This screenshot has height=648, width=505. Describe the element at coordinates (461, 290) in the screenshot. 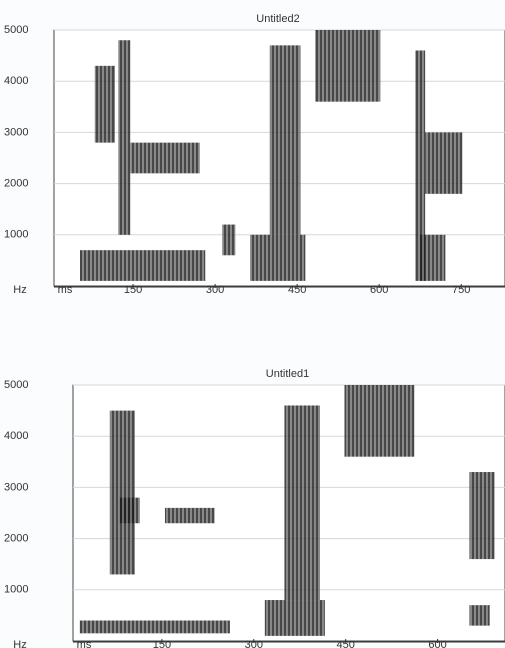

I see `x-tick-label: 750` at that location.